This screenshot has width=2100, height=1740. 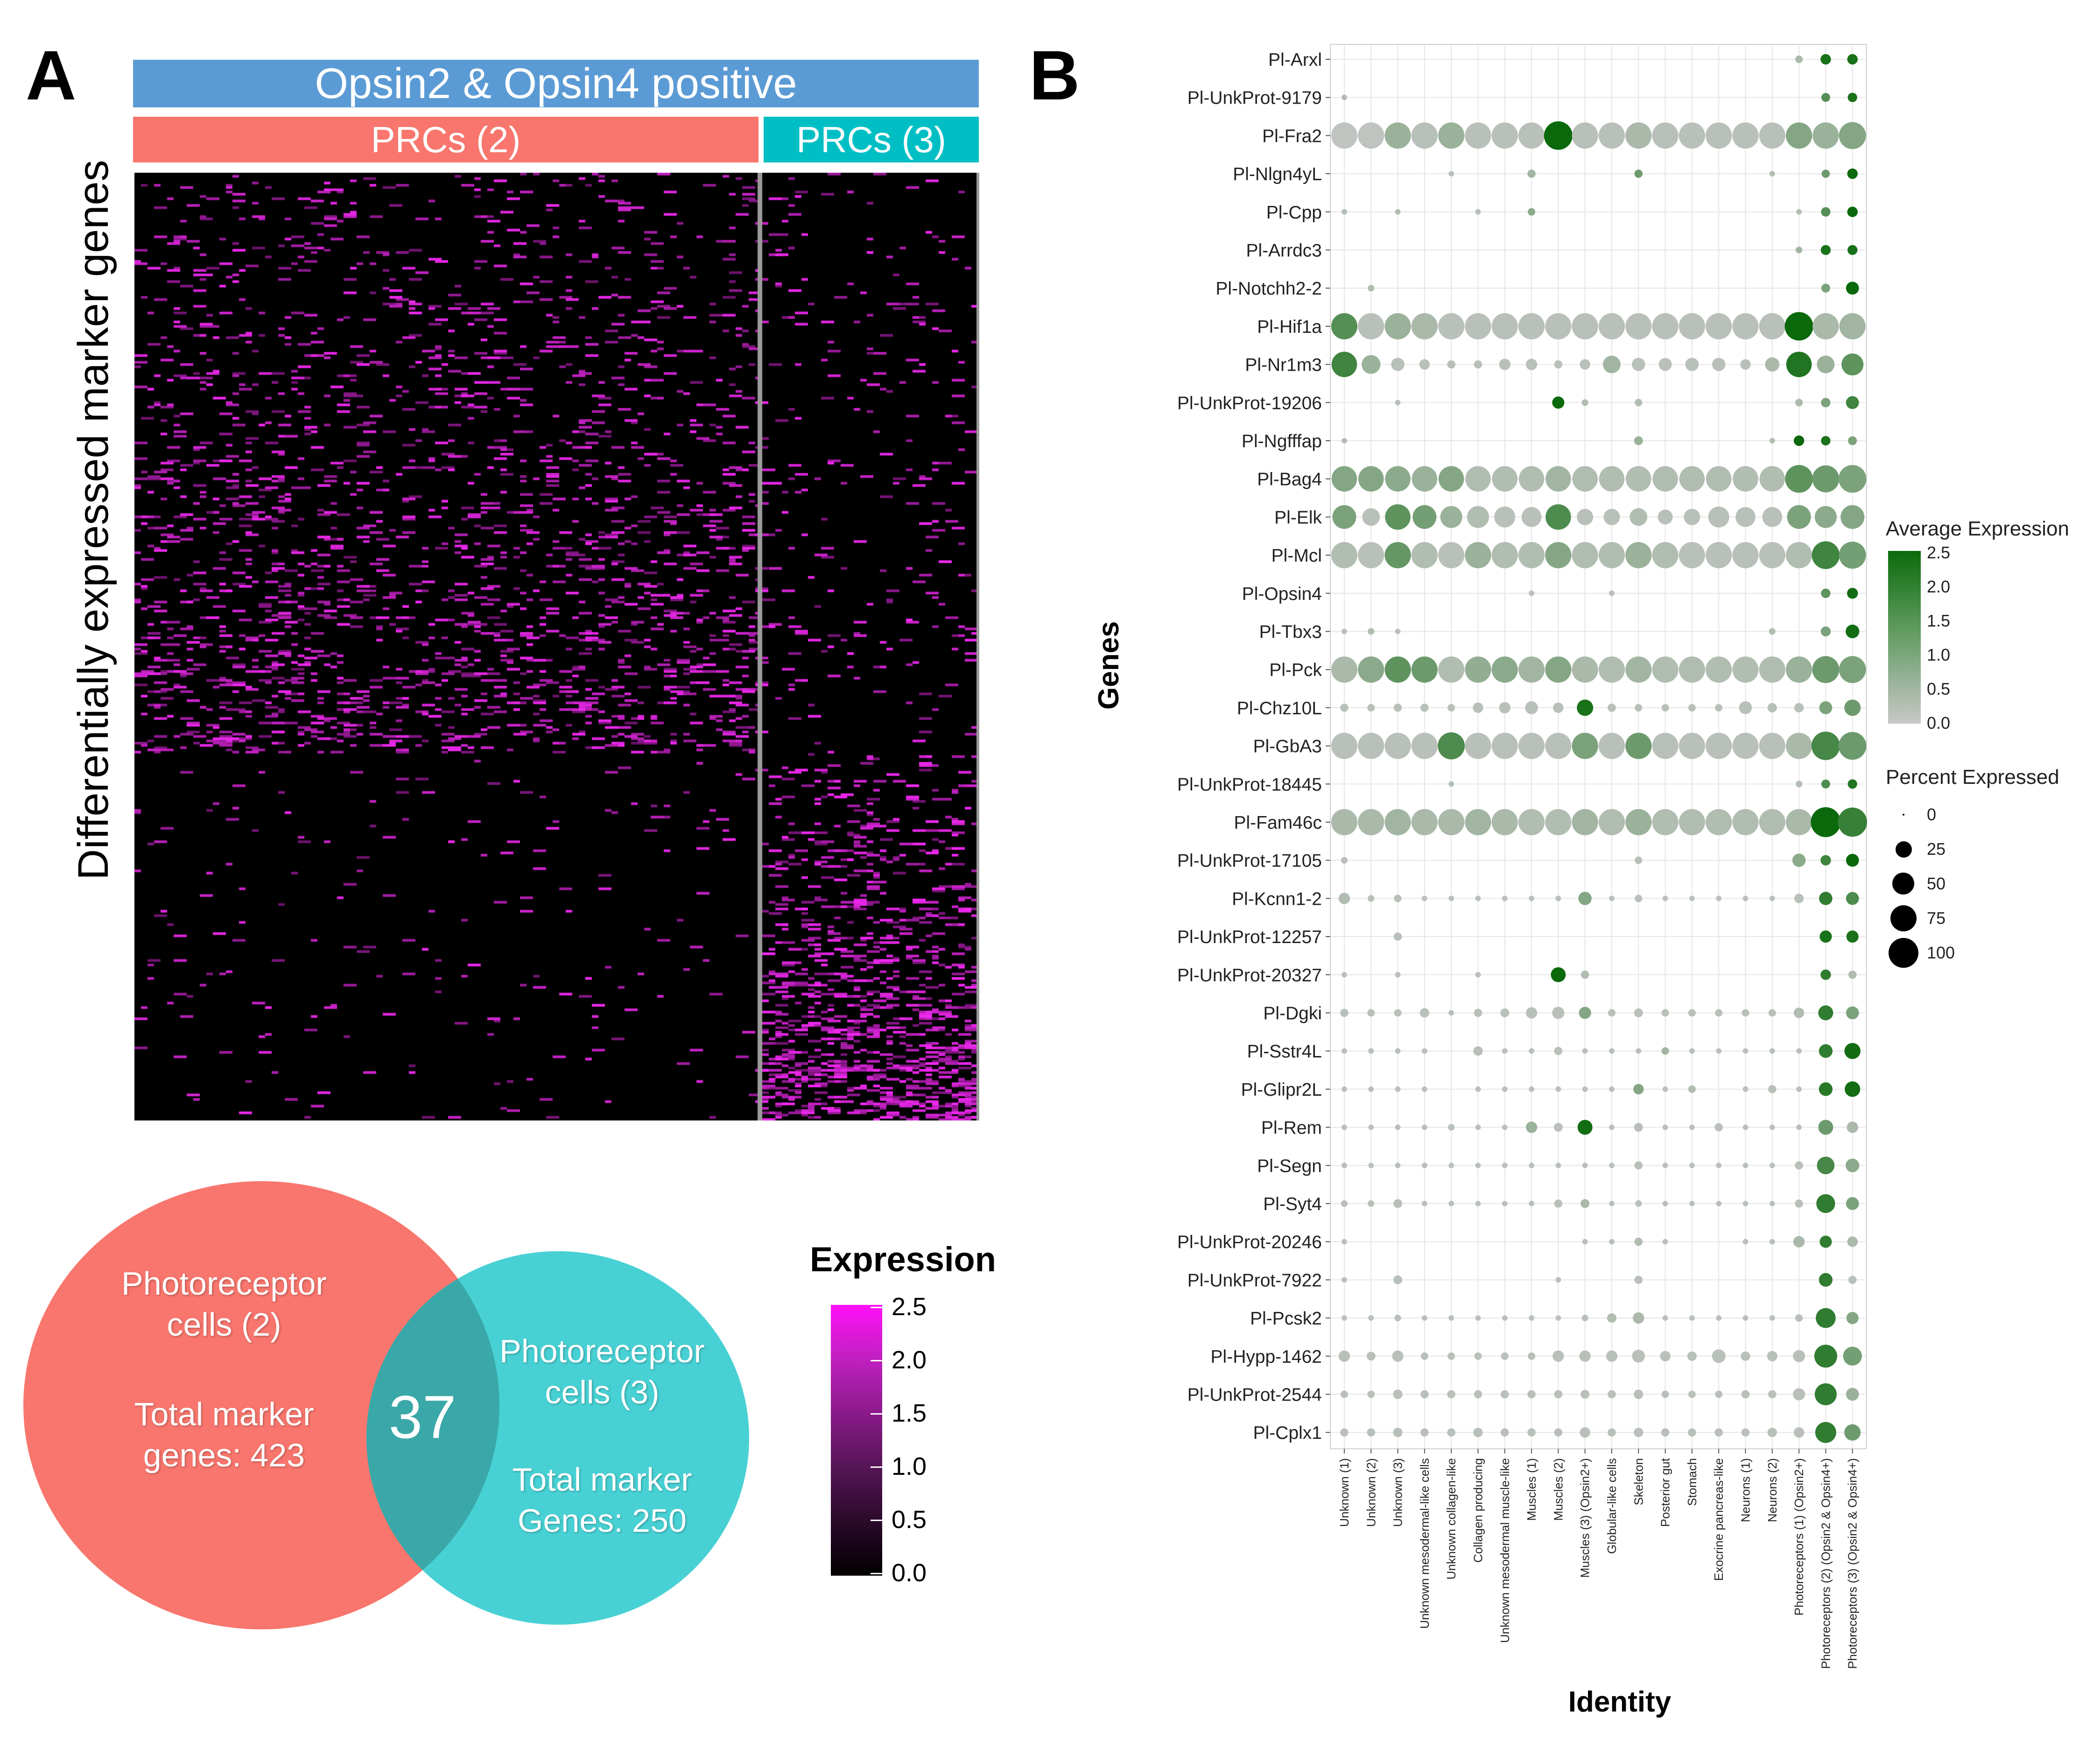 What do you see at coordinates (602, 1500) in the screenshot?
I see `venn-right-total: Total marker Genes: 250` at bounding box center [602, 1500].